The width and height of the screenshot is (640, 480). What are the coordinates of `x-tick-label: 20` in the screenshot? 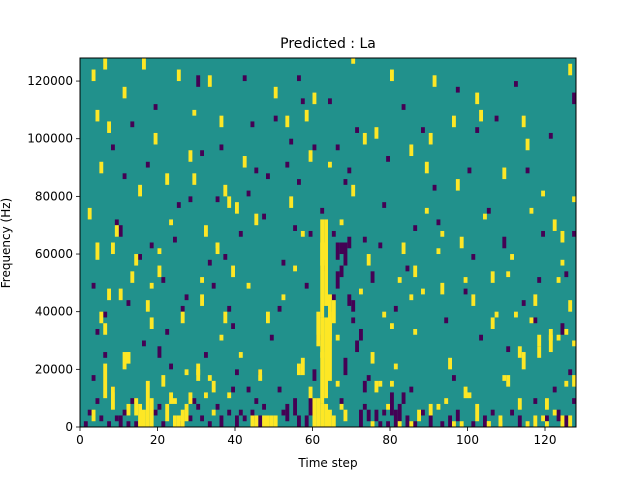 It's located at (157, 440).